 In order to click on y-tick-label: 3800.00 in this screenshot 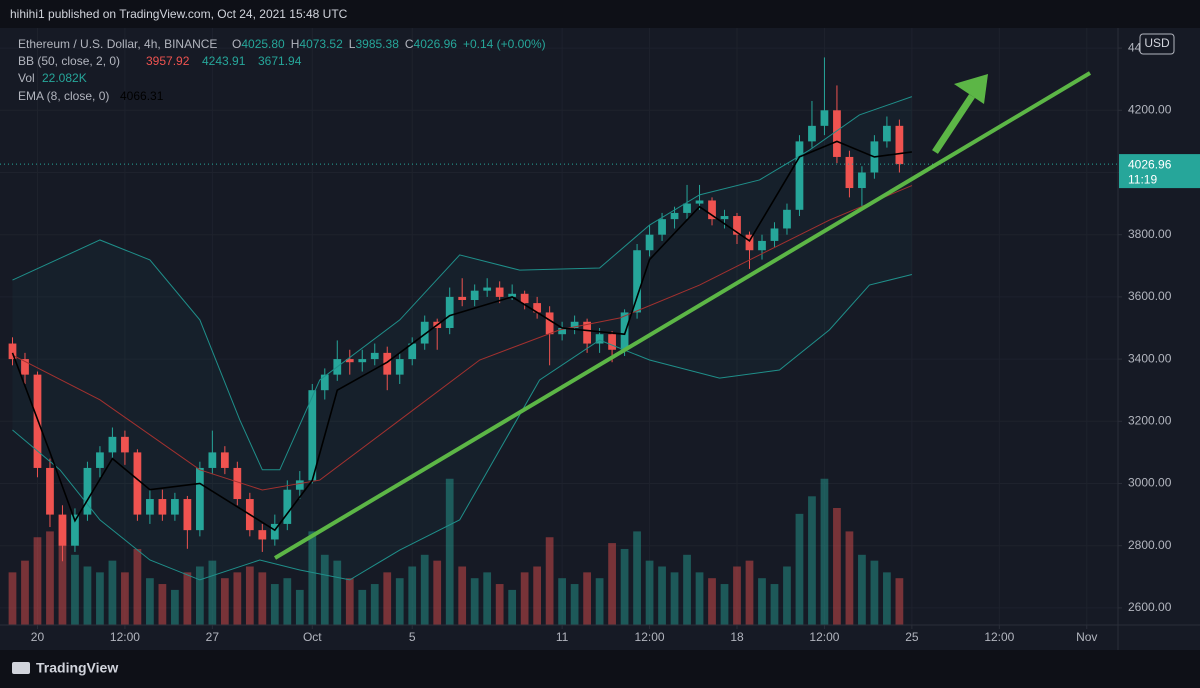, I will do `click(1150, 234)`.